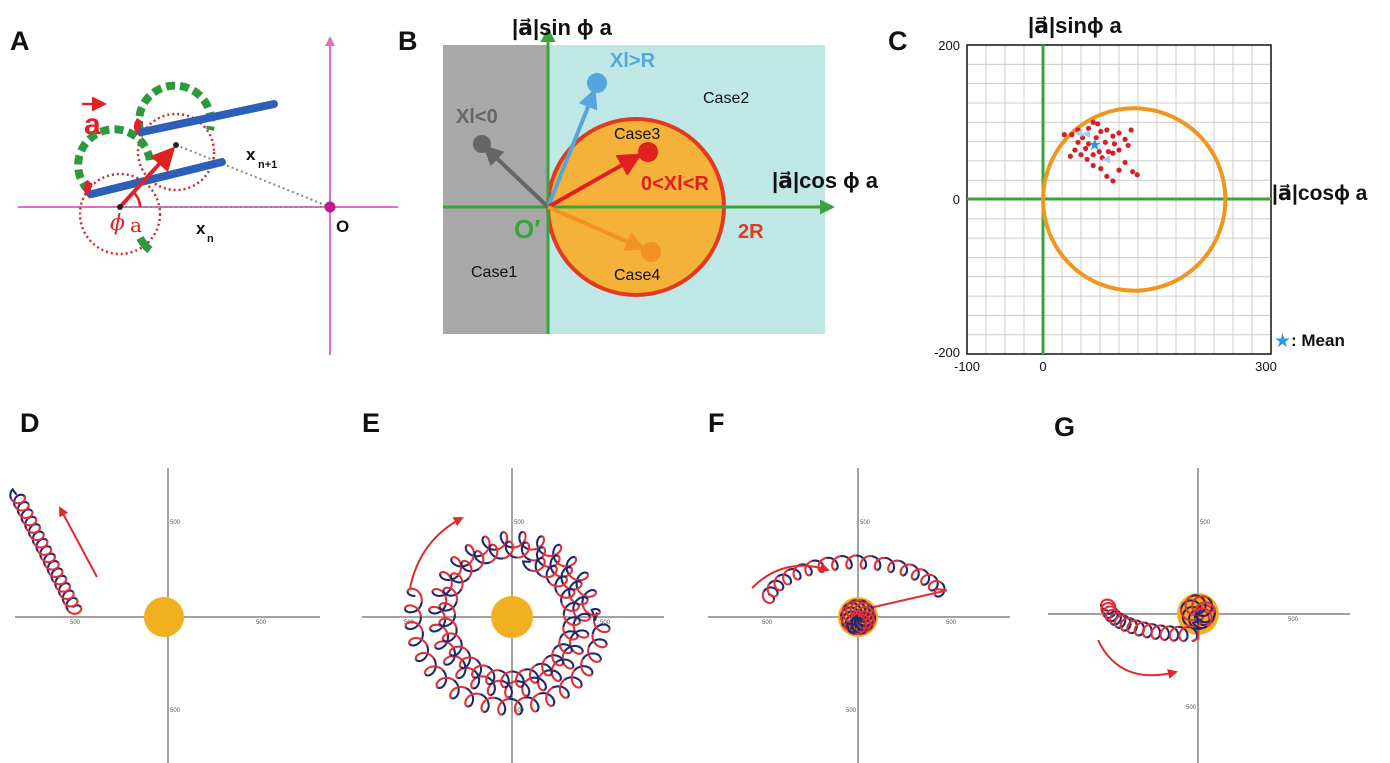 The width and height of the screenshot is (1390, 763). I want to click on legend-mean: : Mean, so click(1318, 340).